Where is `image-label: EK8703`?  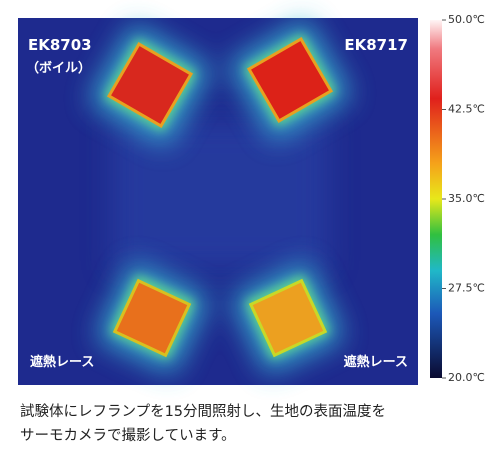
image-label: EK8703 is located at coordinates (60, 45).